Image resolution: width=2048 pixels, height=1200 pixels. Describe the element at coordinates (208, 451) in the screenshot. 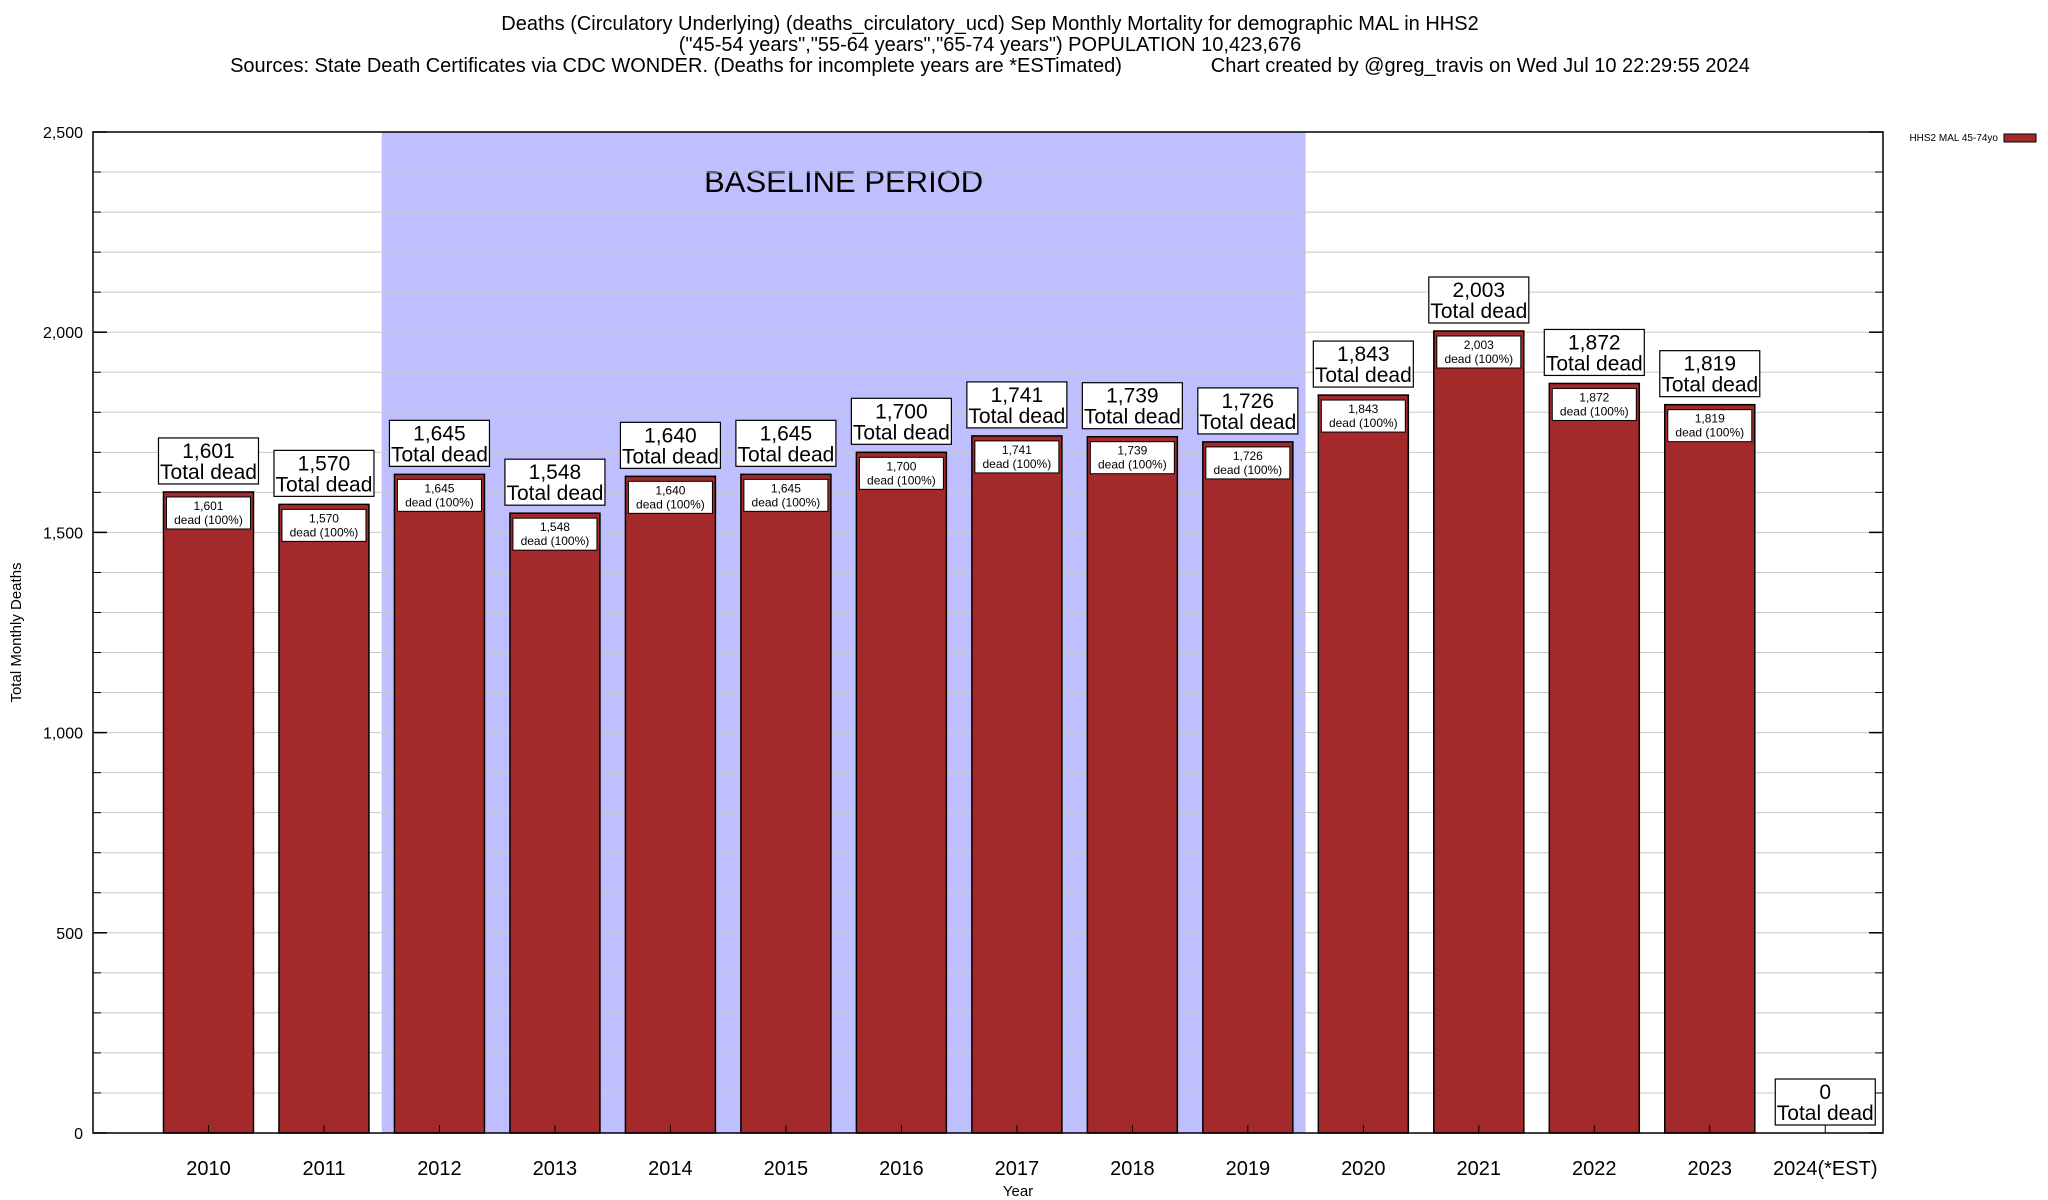

I see `total-label-value: 1,601` at that location.